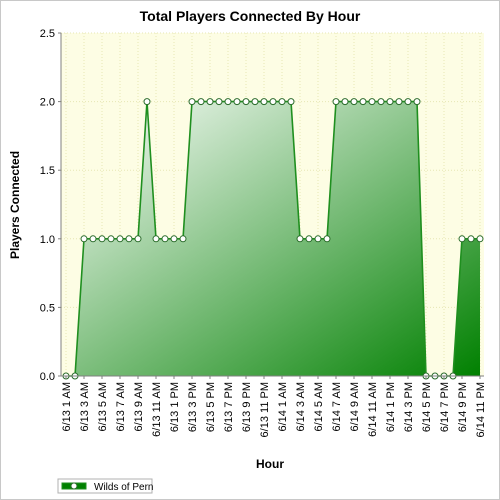 The height and width of the screenshot is (500, 500). What do you see at coordinates (337, 407) in the screenshot?
I see `x-tick-label: 6/14 7 AM` at bounding box center [337, 407].